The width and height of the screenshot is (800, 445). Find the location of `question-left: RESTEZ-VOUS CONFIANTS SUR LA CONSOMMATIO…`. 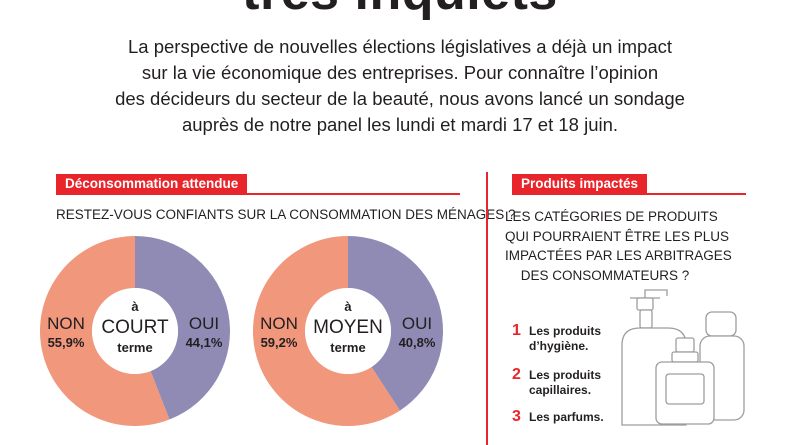

question-left: RESTEZ-VOUS CONFIANTS SUR LA CONSOMMATIO… is located at coordinates (286, 214).